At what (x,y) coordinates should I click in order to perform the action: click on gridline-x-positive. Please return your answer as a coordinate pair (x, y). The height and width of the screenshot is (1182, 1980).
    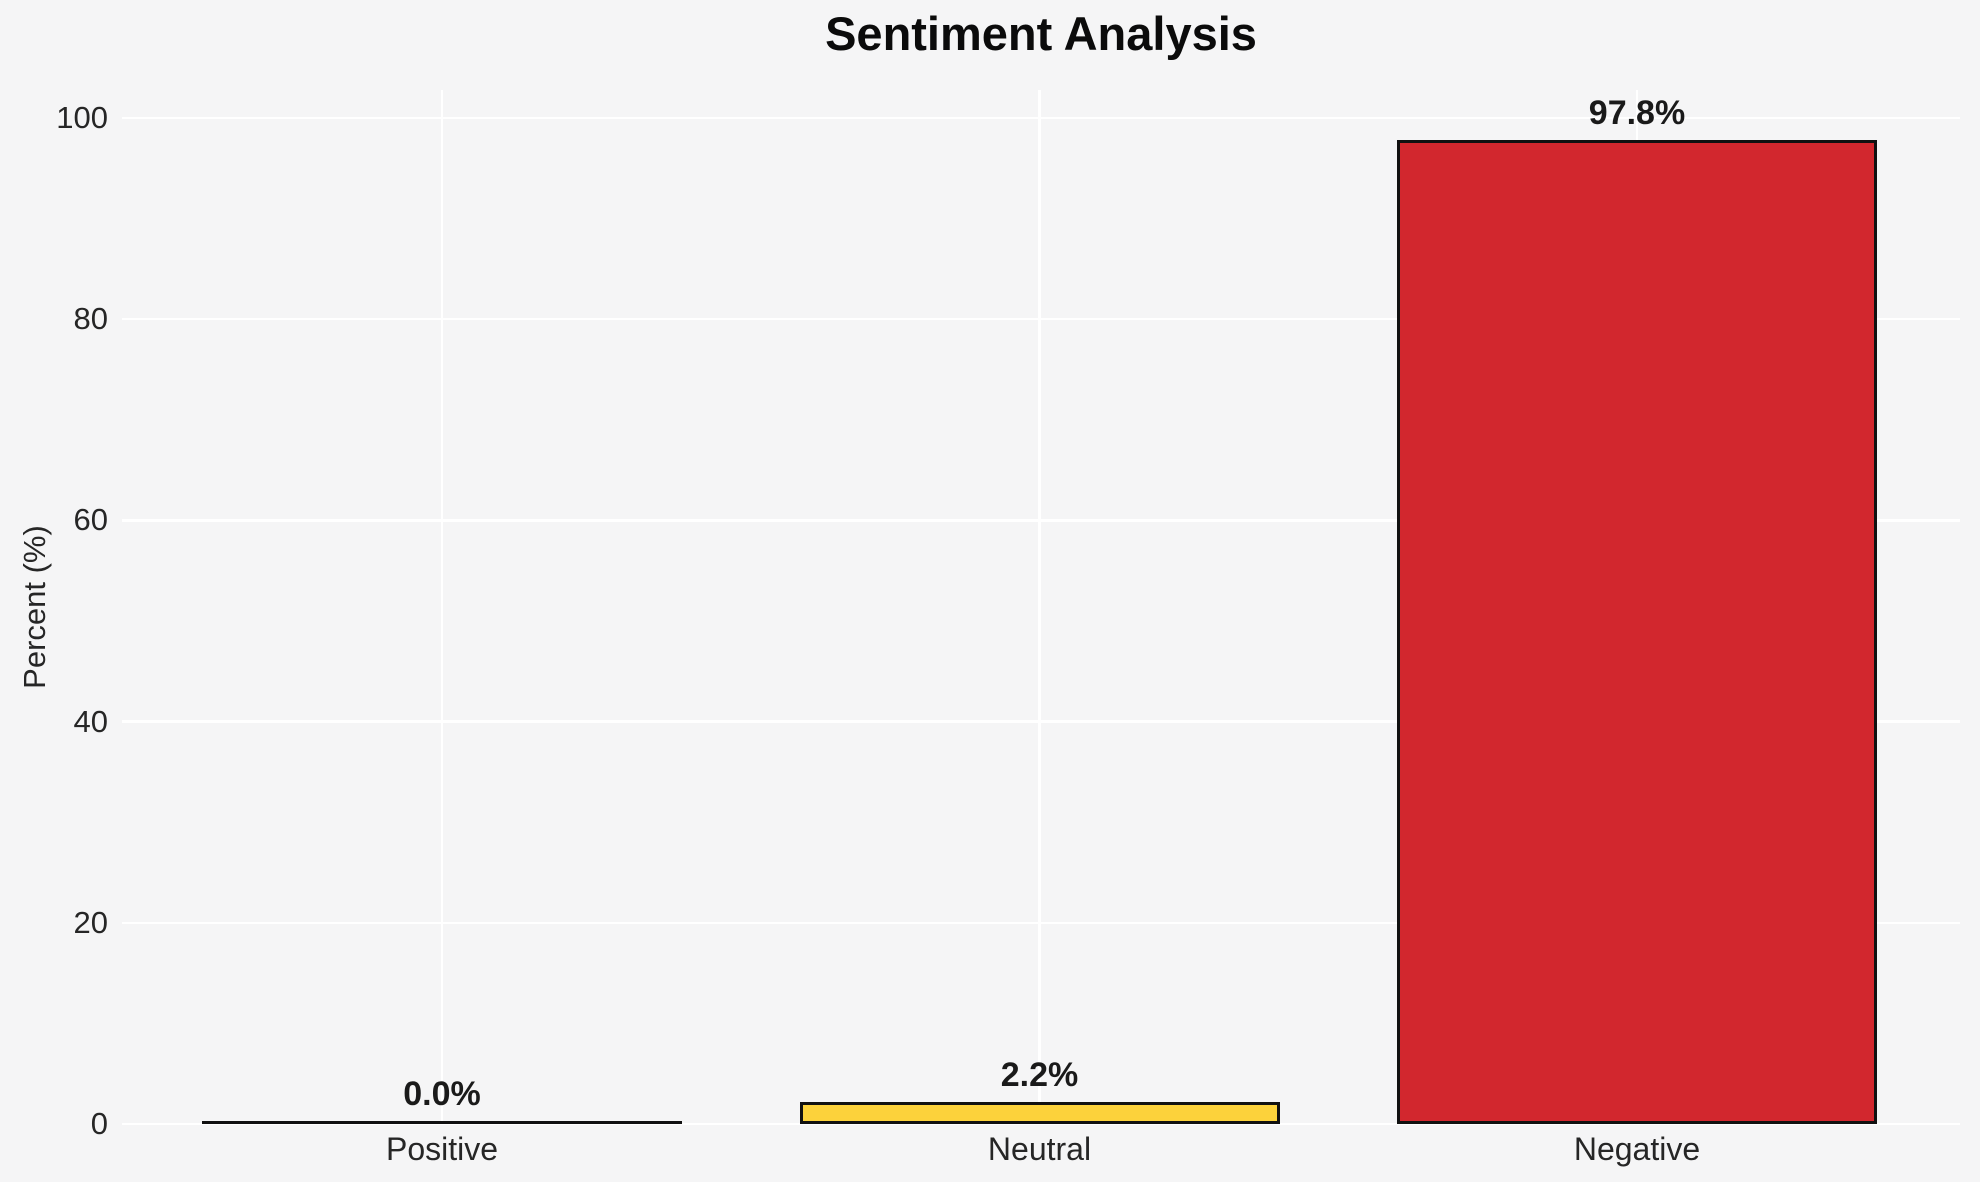
    Looking at the image, I should click on (442, 607).